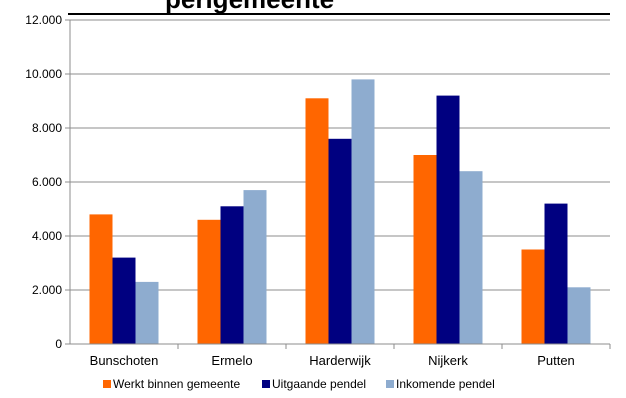 The image size is (626, 398). I want to click on y-tick-label: 8.000, so click(47, 128).